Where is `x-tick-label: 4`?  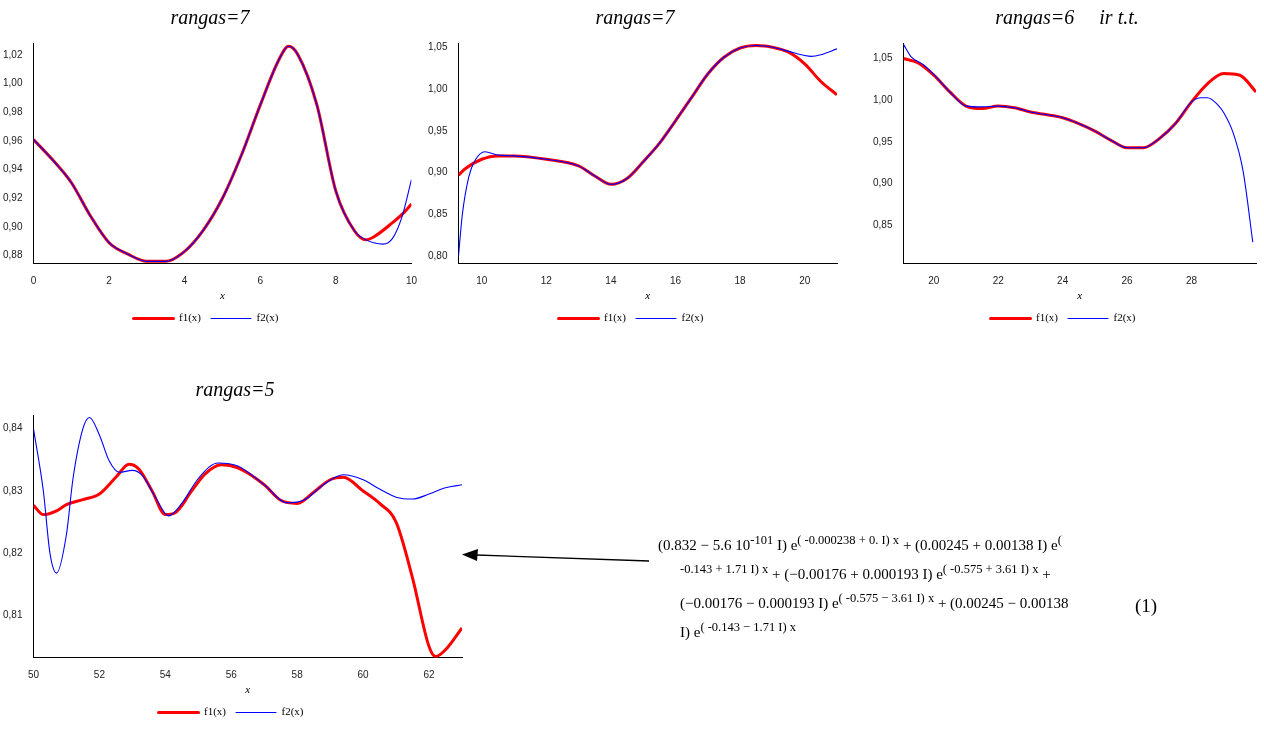
x-tick-label: 4 is located at coordinates (184, 280).